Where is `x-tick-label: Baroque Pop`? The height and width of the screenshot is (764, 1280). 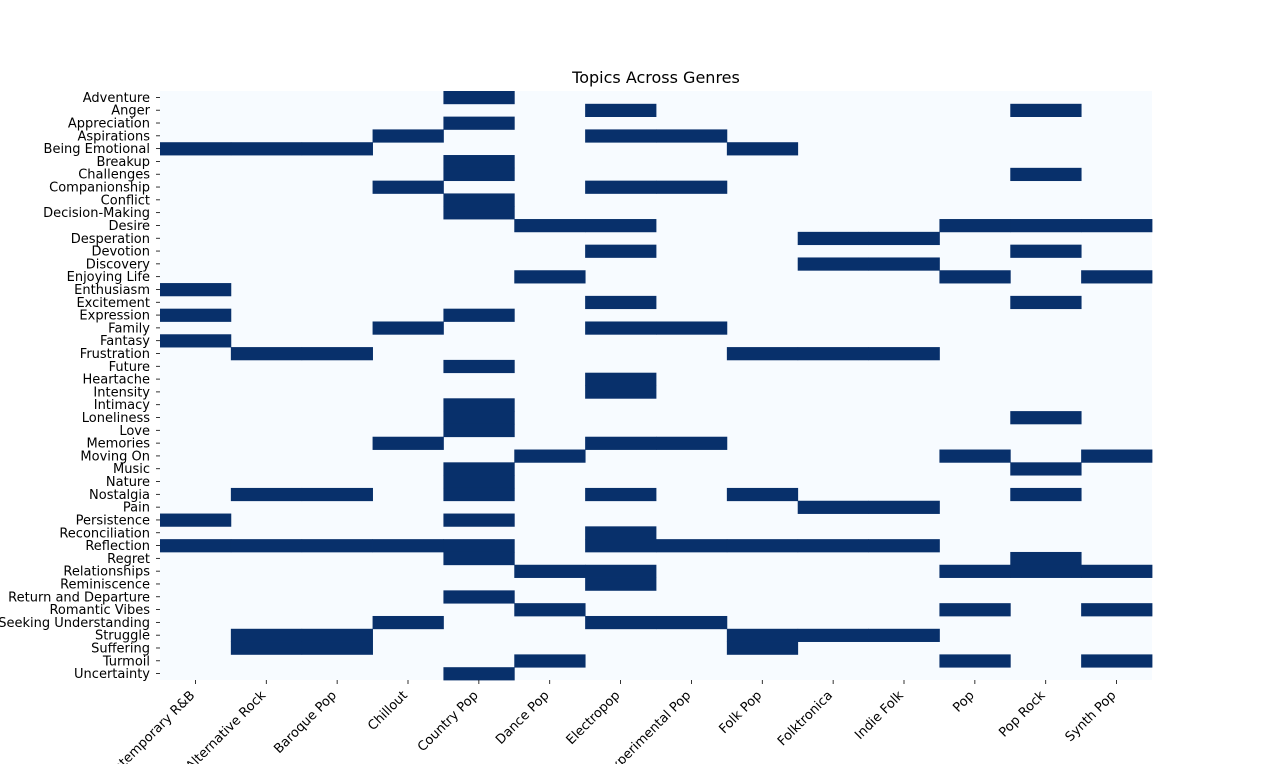
x-tick-label: Baroque Pop is located at coordinates (305, 722).